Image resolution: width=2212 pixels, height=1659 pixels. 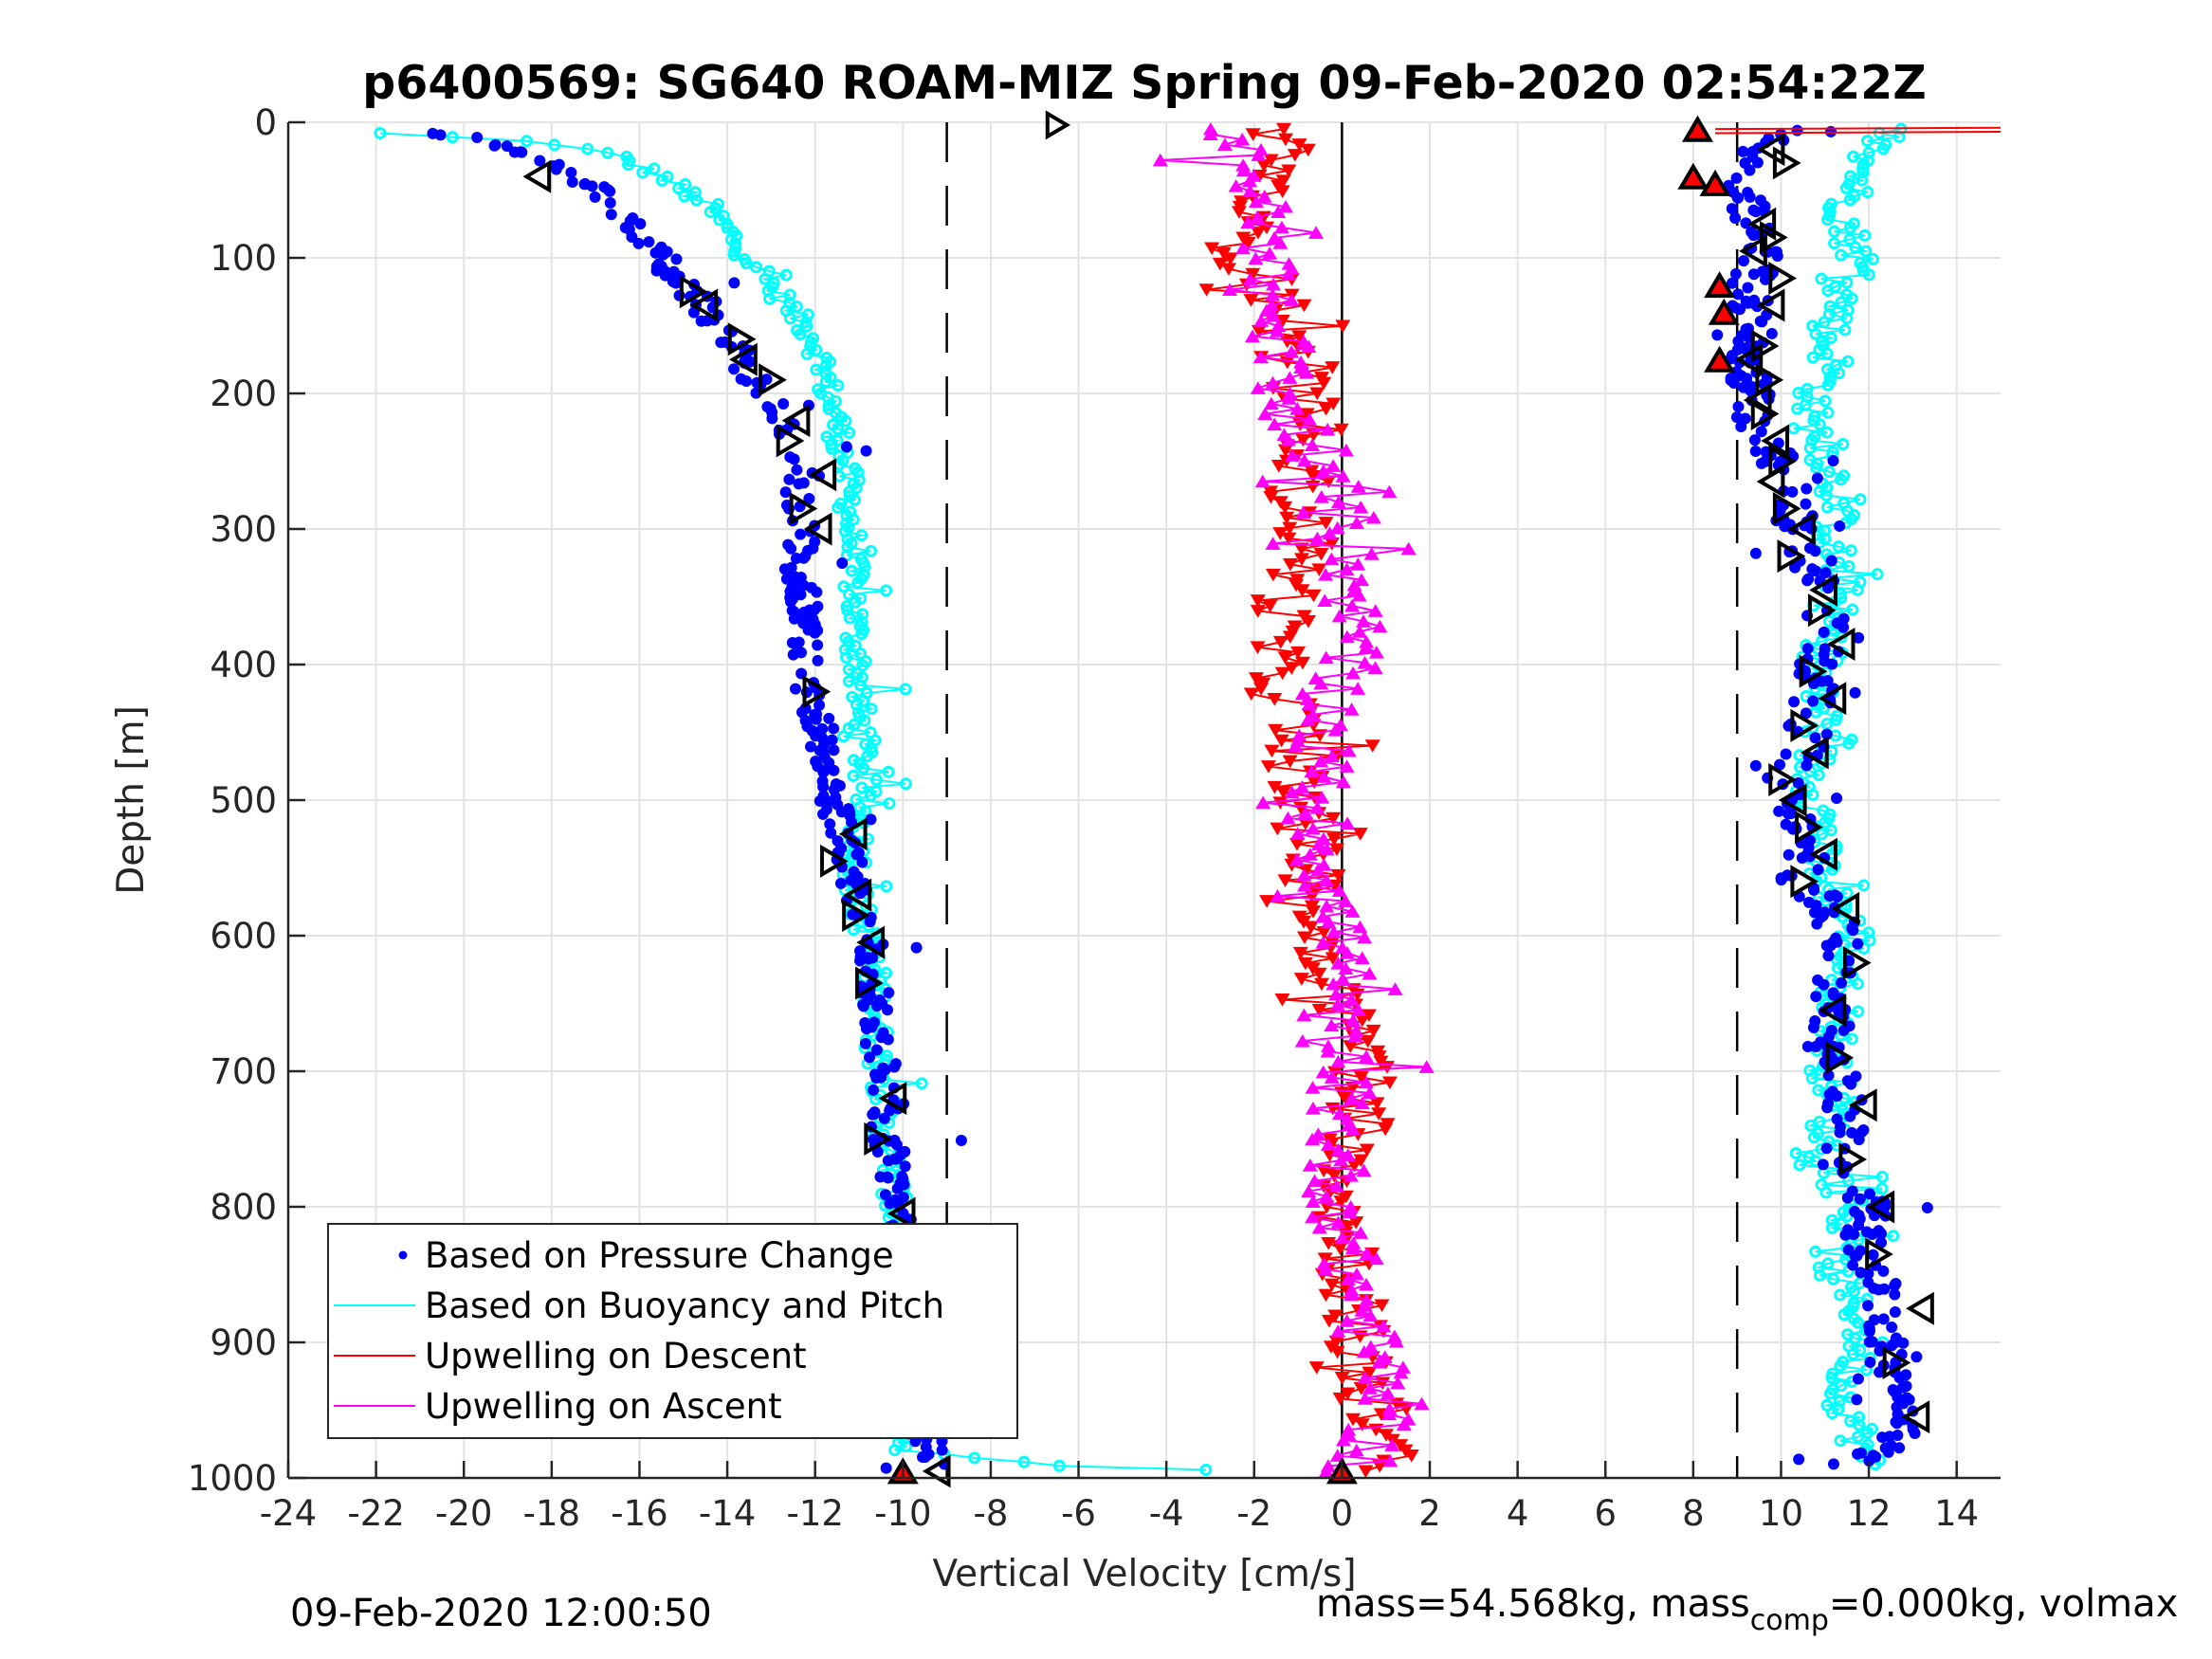 What do you see at coordinates (902, 1513) in the screenshot?
I see `x-tick-label: -10` at bounding box center [902, 1513].